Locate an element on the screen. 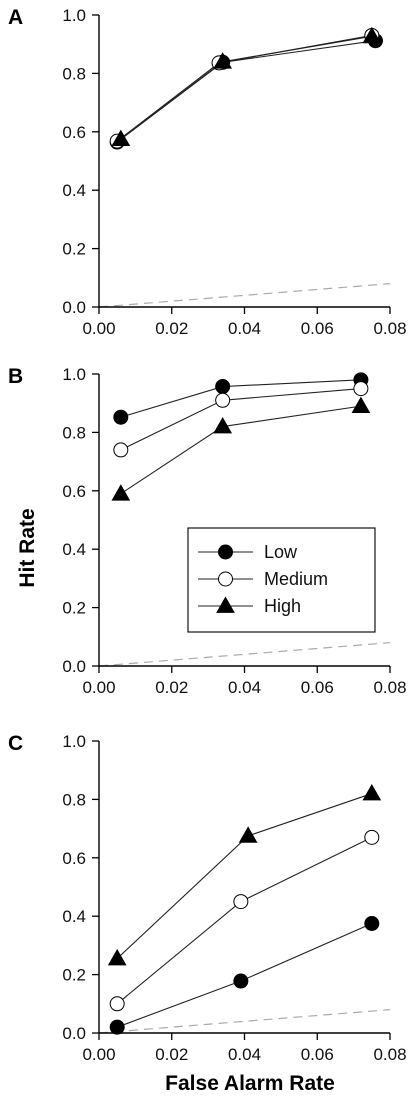 The image size is (415, 1102). legend-label-high: High is located at coordinates (282, 606).